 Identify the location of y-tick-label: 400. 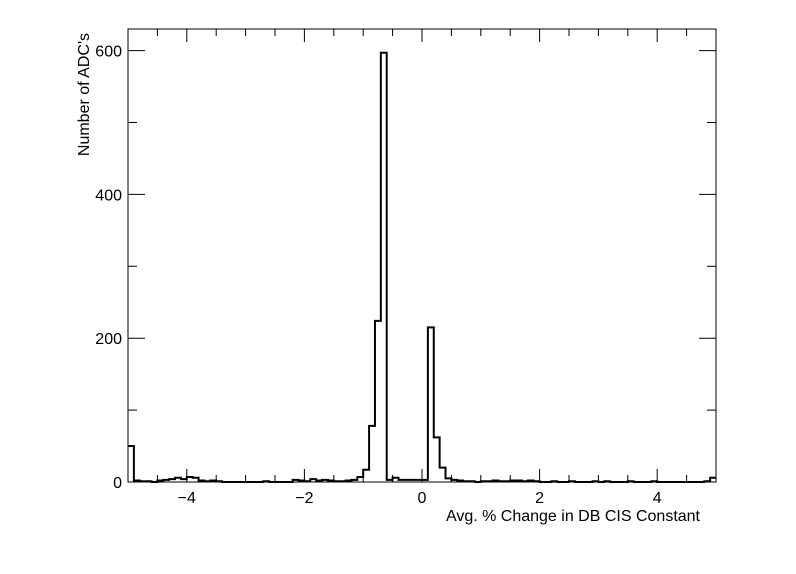
(108, 195).